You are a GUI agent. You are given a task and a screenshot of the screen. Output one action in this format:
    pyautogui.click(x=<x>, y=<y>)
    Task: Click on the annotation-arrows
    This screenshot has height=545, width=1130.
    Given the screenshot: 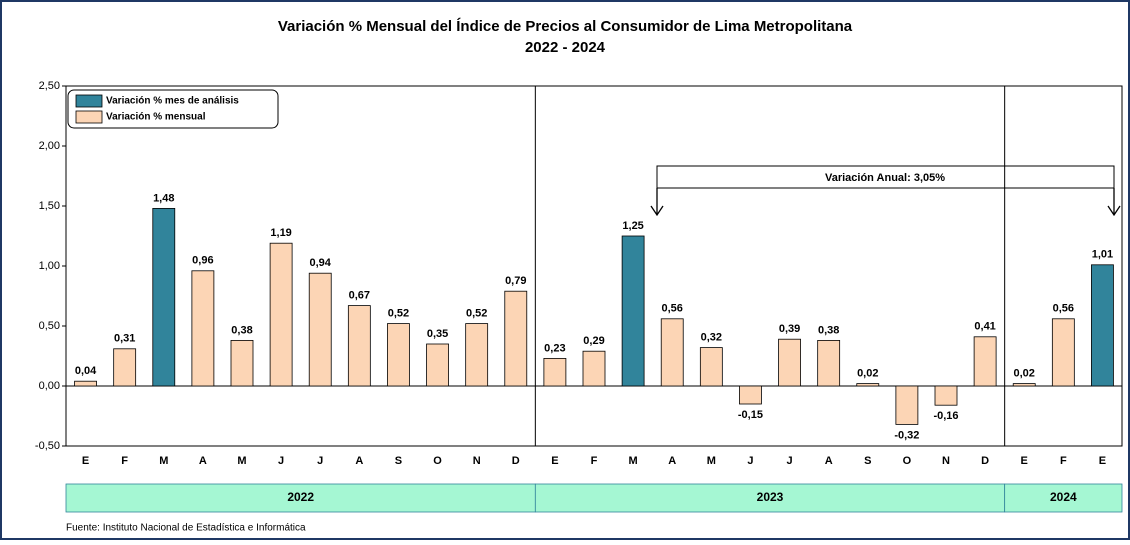 What is the action you would take?
    pyautogui.click(x=885, y=202)
    